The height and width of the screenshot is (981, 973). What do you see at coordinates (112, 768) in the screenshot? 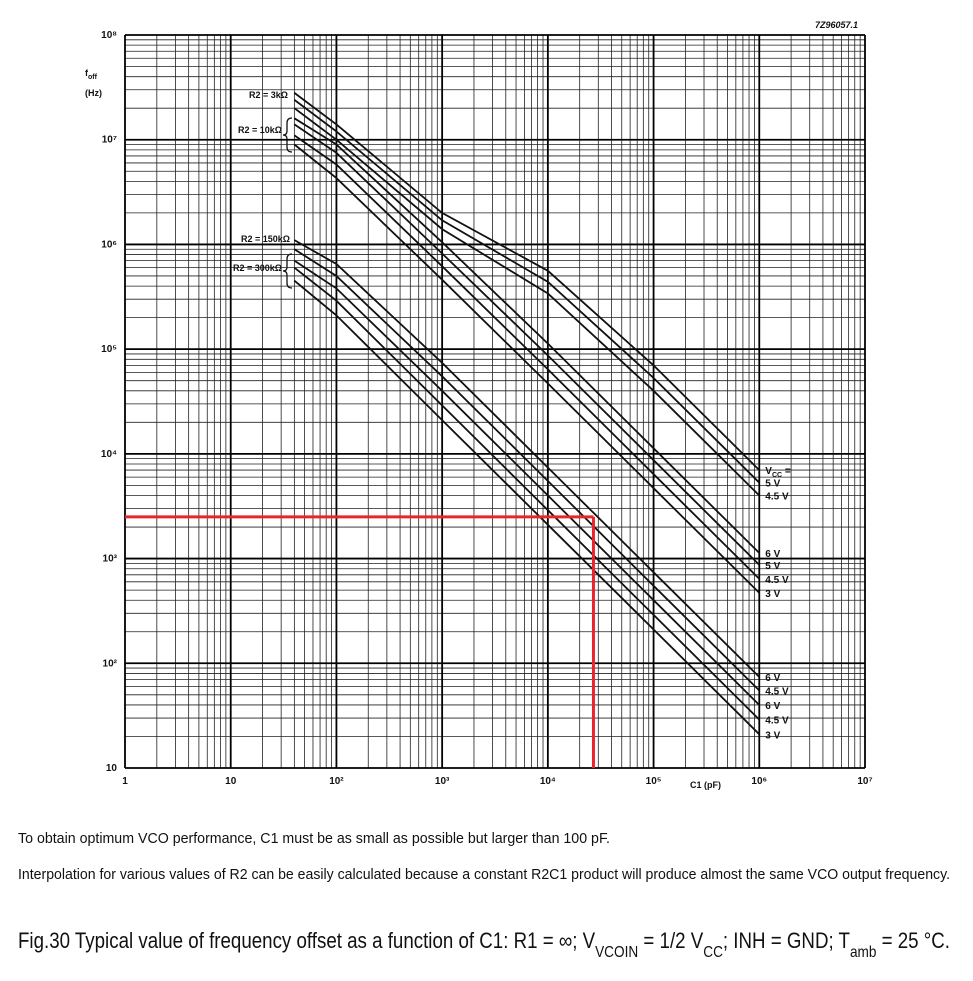
I see `y-tick-label: 10` at bounding box center [112, 768].